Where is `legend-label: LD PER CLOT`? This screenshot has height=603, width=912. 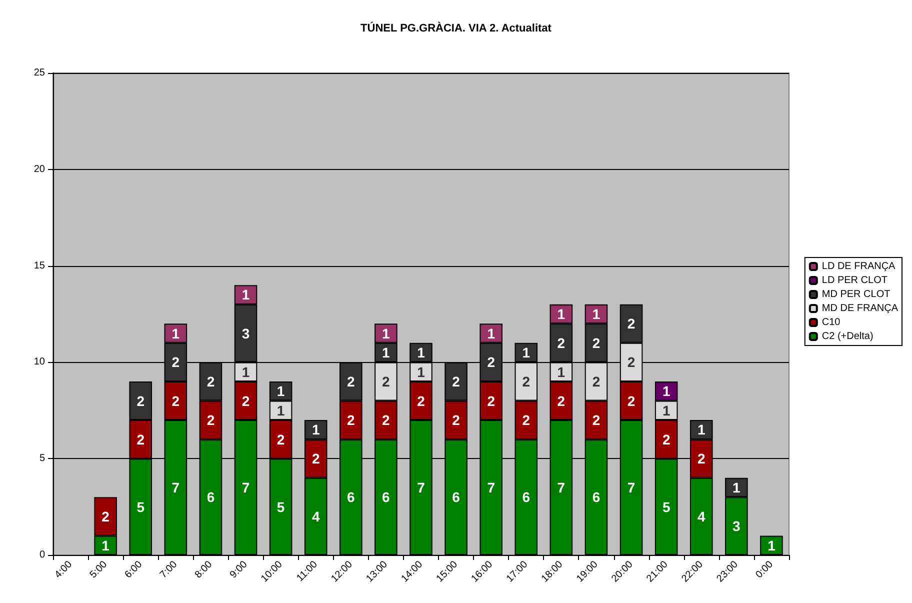
legend-label: LD PER CLOT is located at coordinates (855, 280).